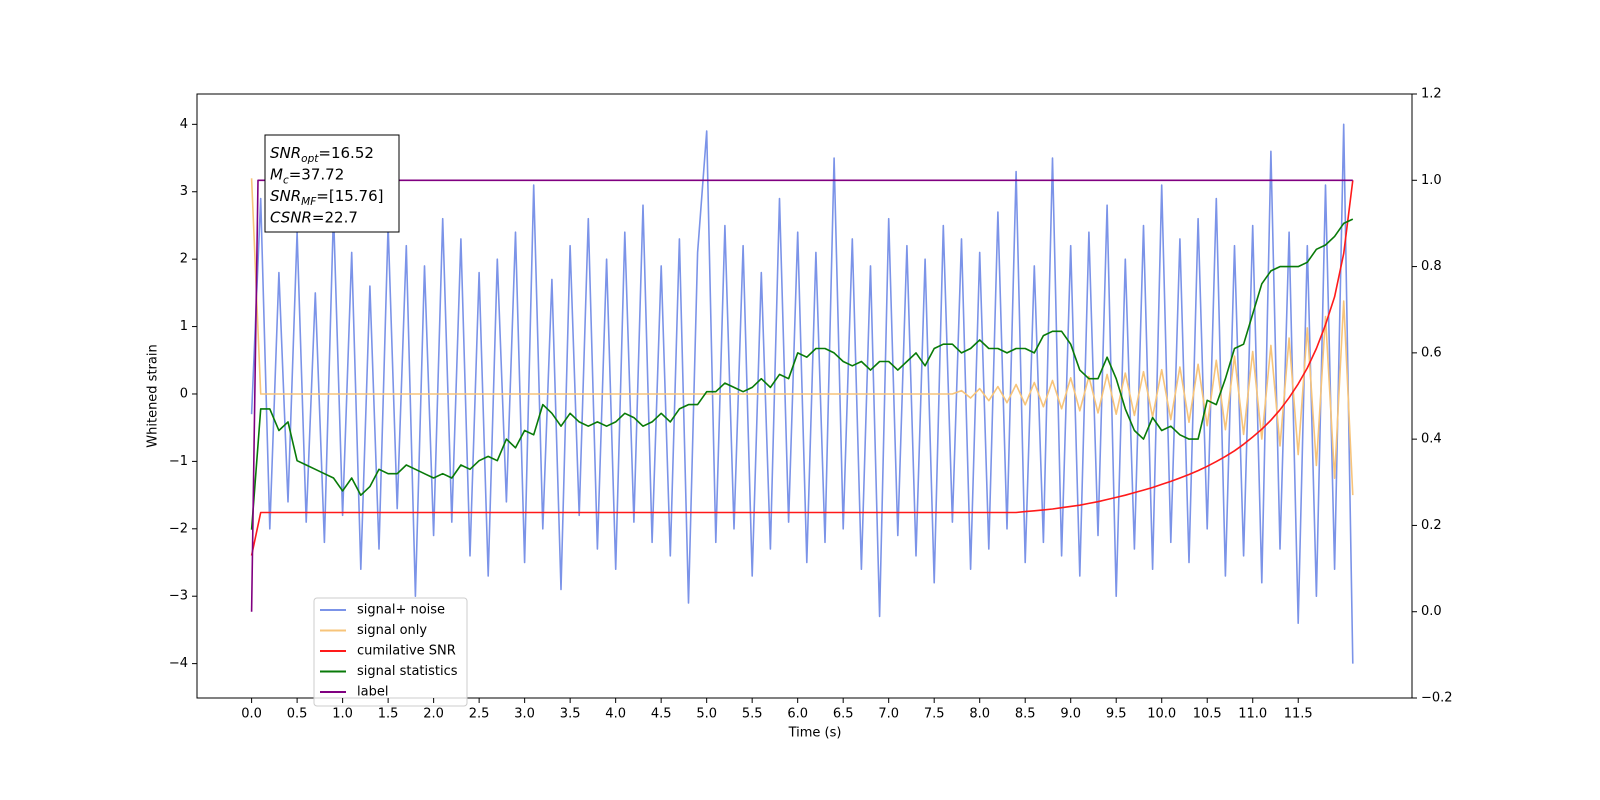 This screenshot has width=1600, height=800. I want to click on x-tick-label: 8.0, so click(979, 714).